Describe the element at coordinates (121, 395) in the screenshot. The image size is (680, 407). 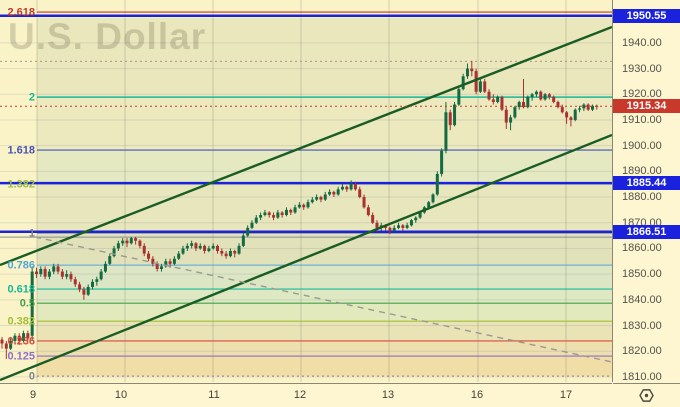
I see `time-label-10: 10` at that location.